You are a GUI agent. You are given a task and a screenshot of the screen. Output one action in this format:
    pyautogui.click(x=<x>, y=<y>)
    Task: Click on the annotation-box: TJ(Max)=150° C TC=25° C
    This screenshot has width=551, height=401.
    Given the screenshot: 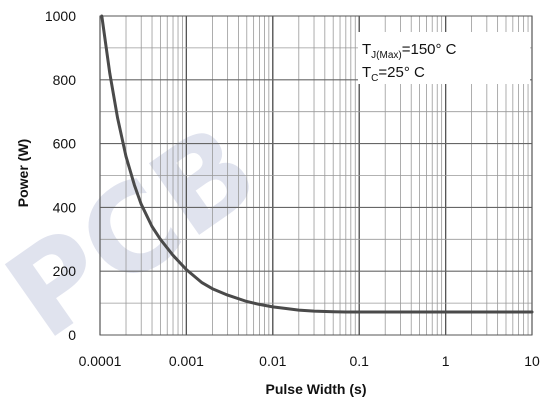 What is the action you would take?
    pyautogui.click(x=444, y=58)
    